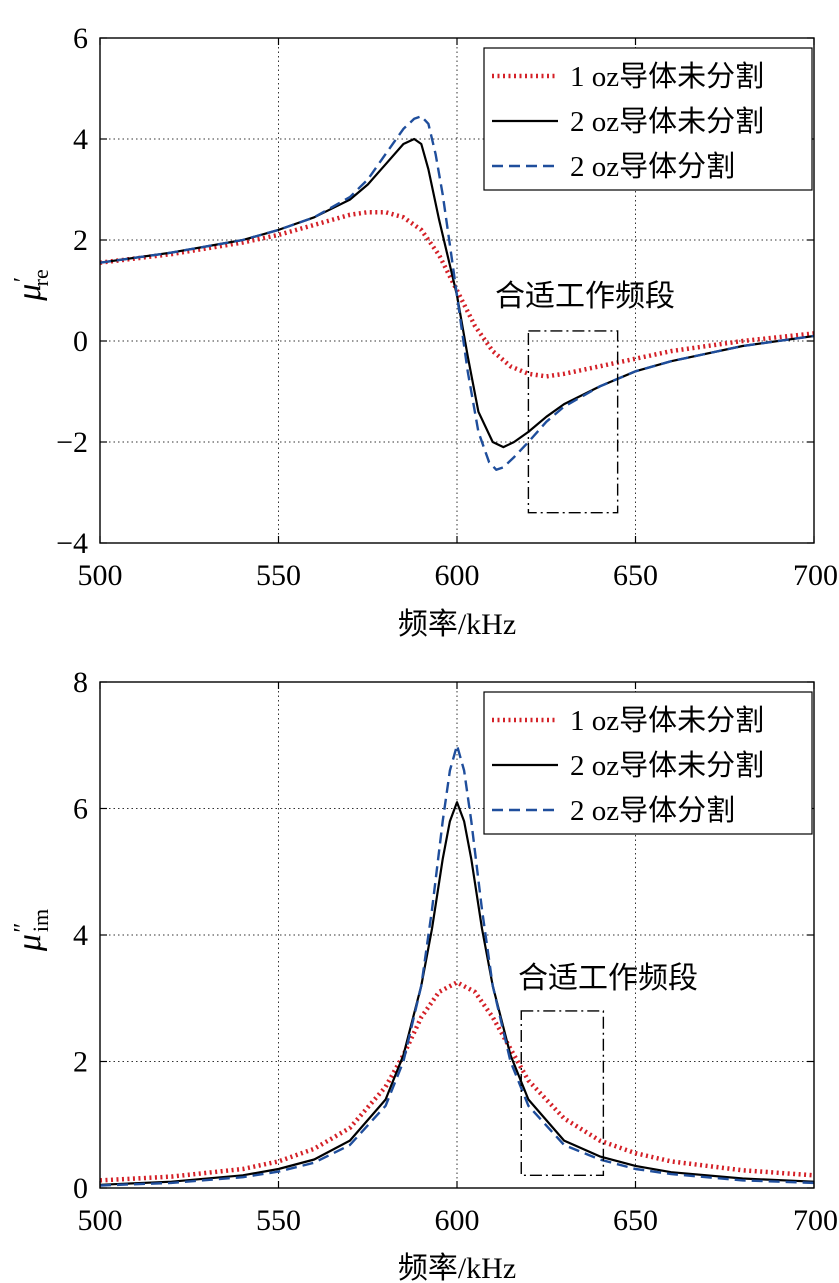  I want to click on y-tick-label: −4, so click(72, 543).